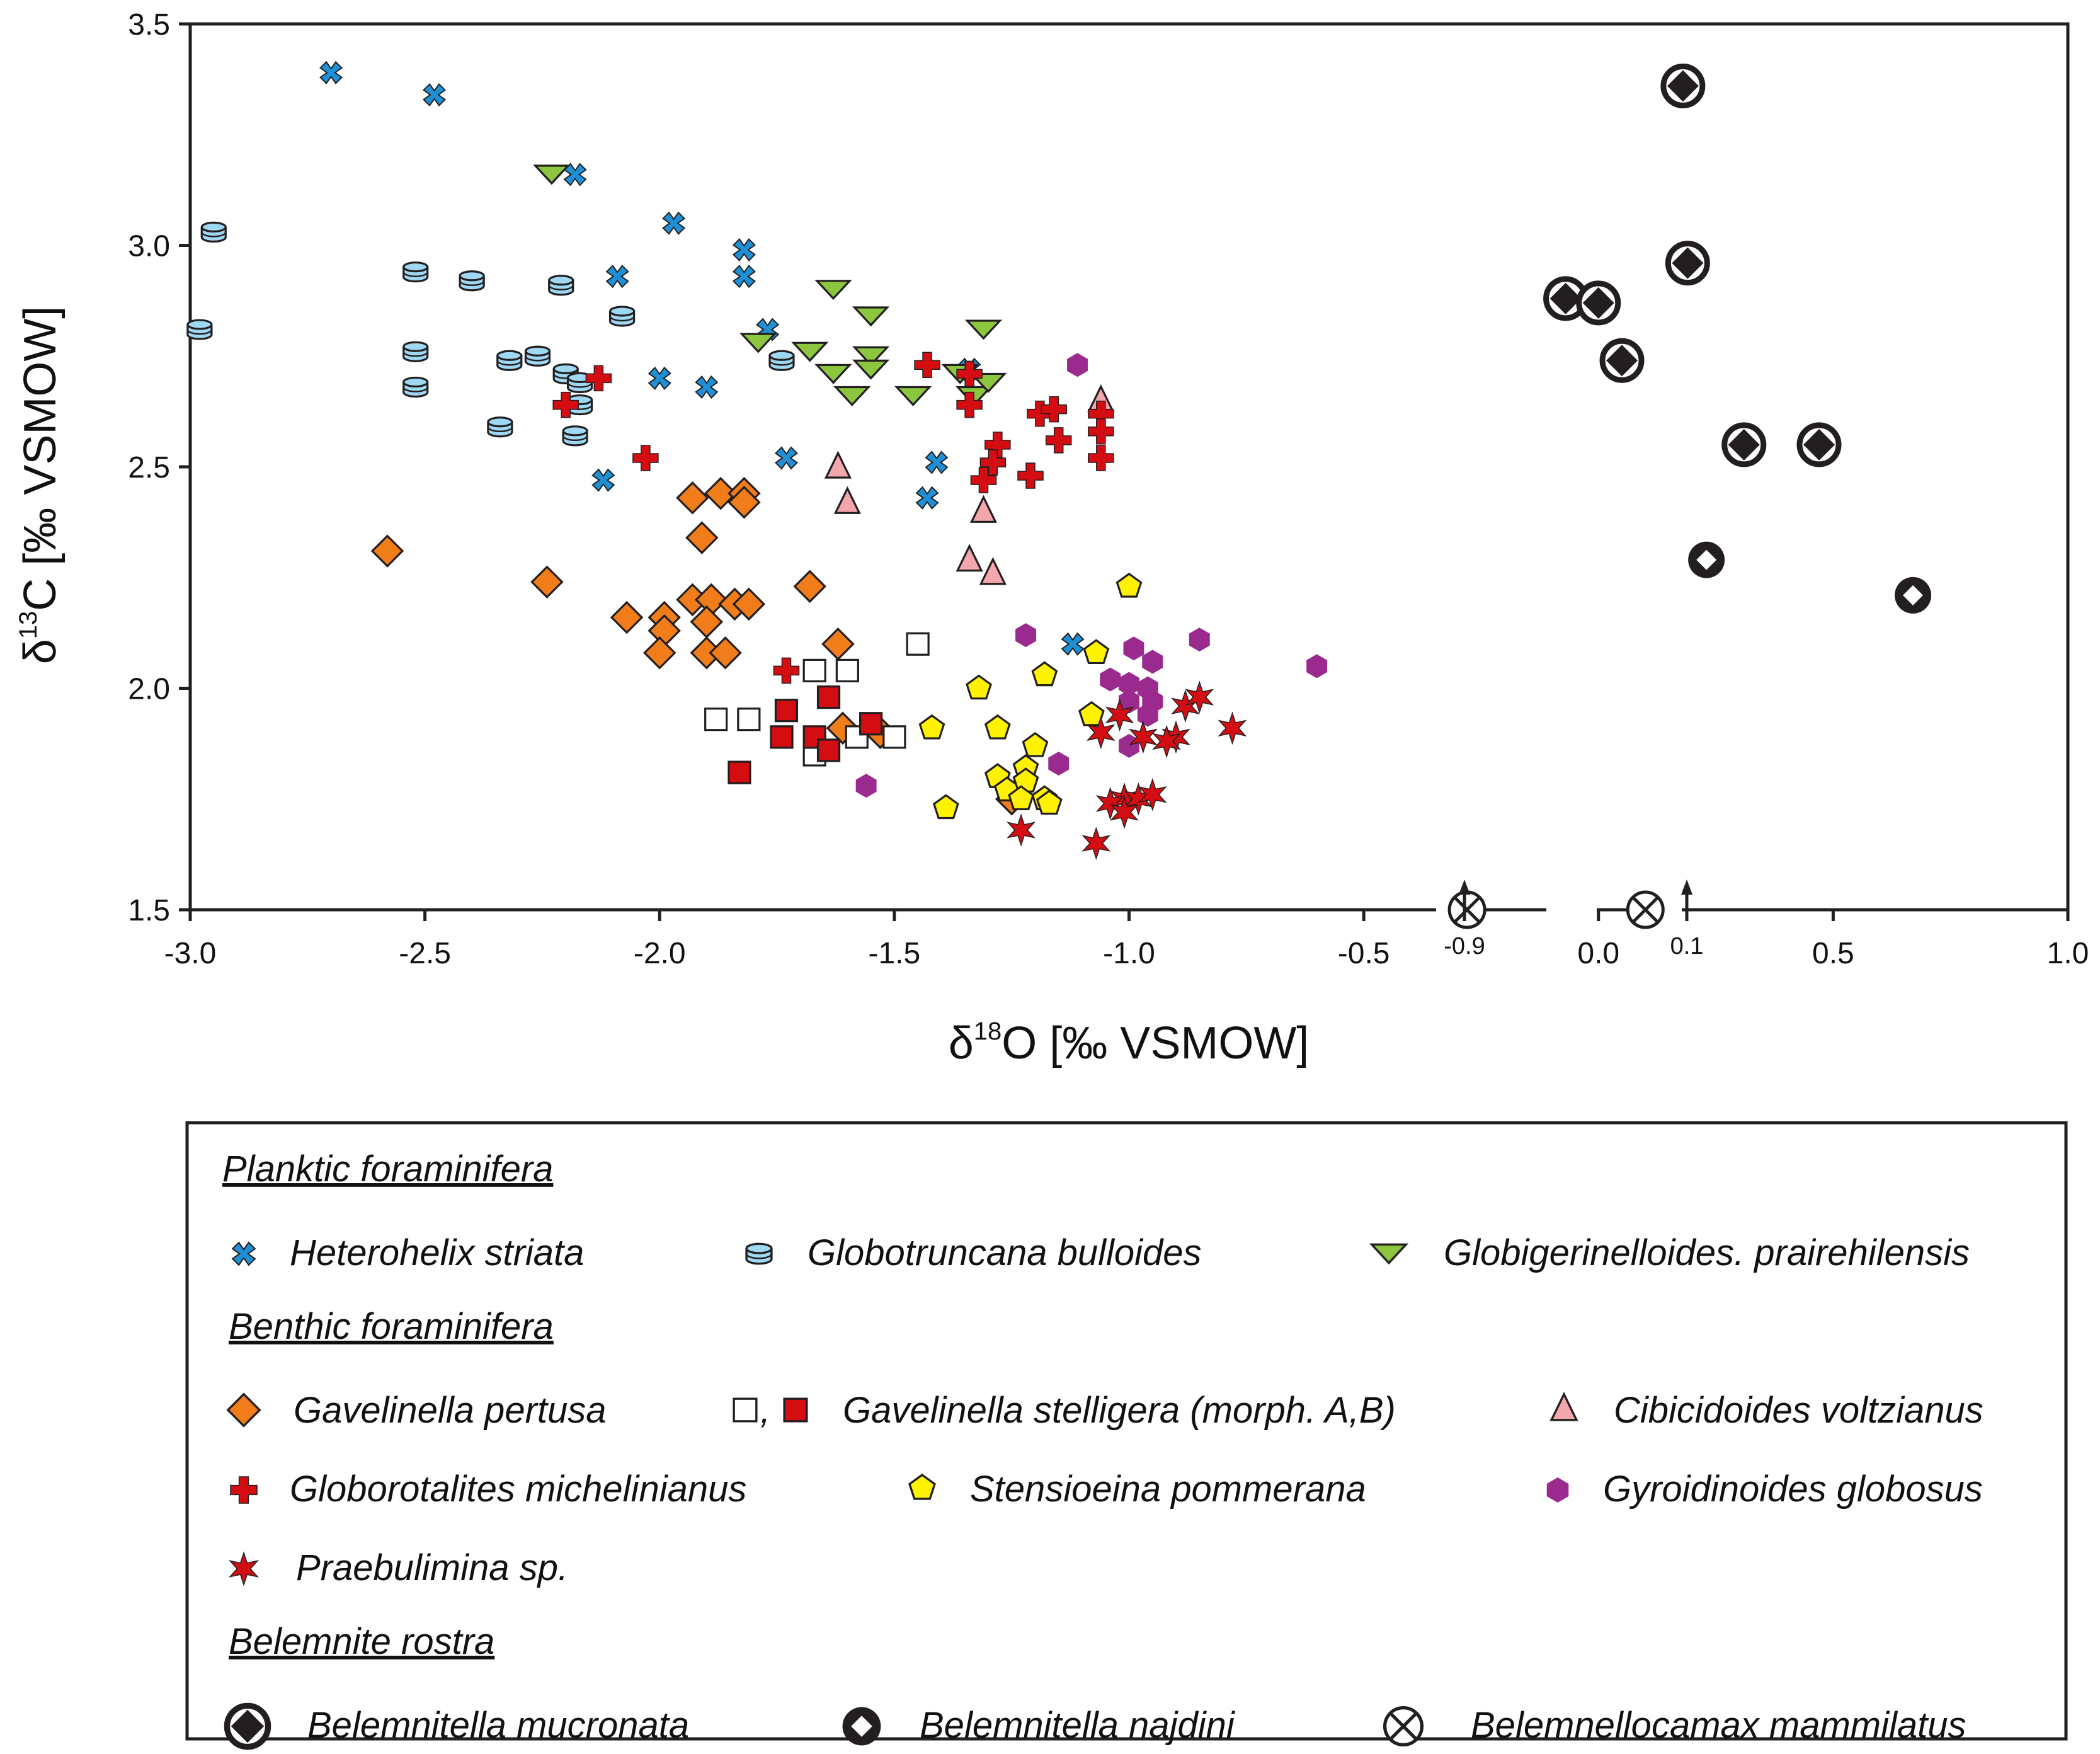 The width and height of the screenshot is (2100, 1754). I want to click on x-tick-label: -1.5, so click(895, 953).